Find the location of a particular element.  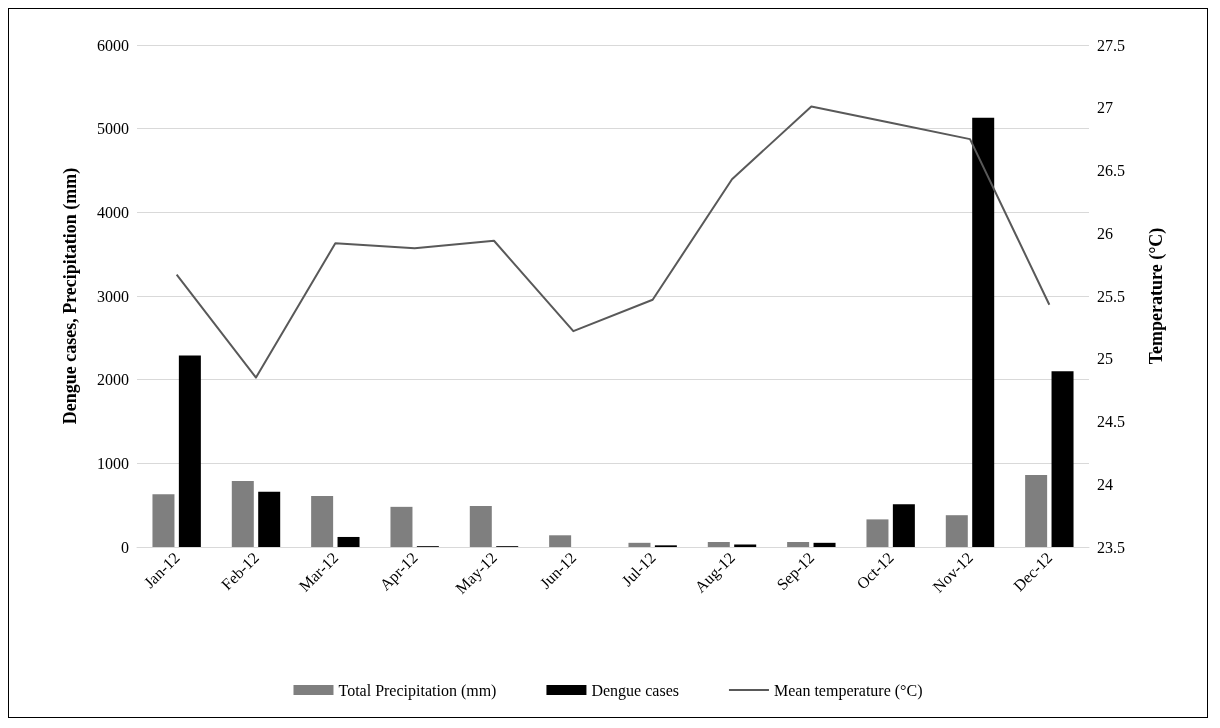

y2-axis-title: Temperature (°C) is located at coordinates (1156, 296).